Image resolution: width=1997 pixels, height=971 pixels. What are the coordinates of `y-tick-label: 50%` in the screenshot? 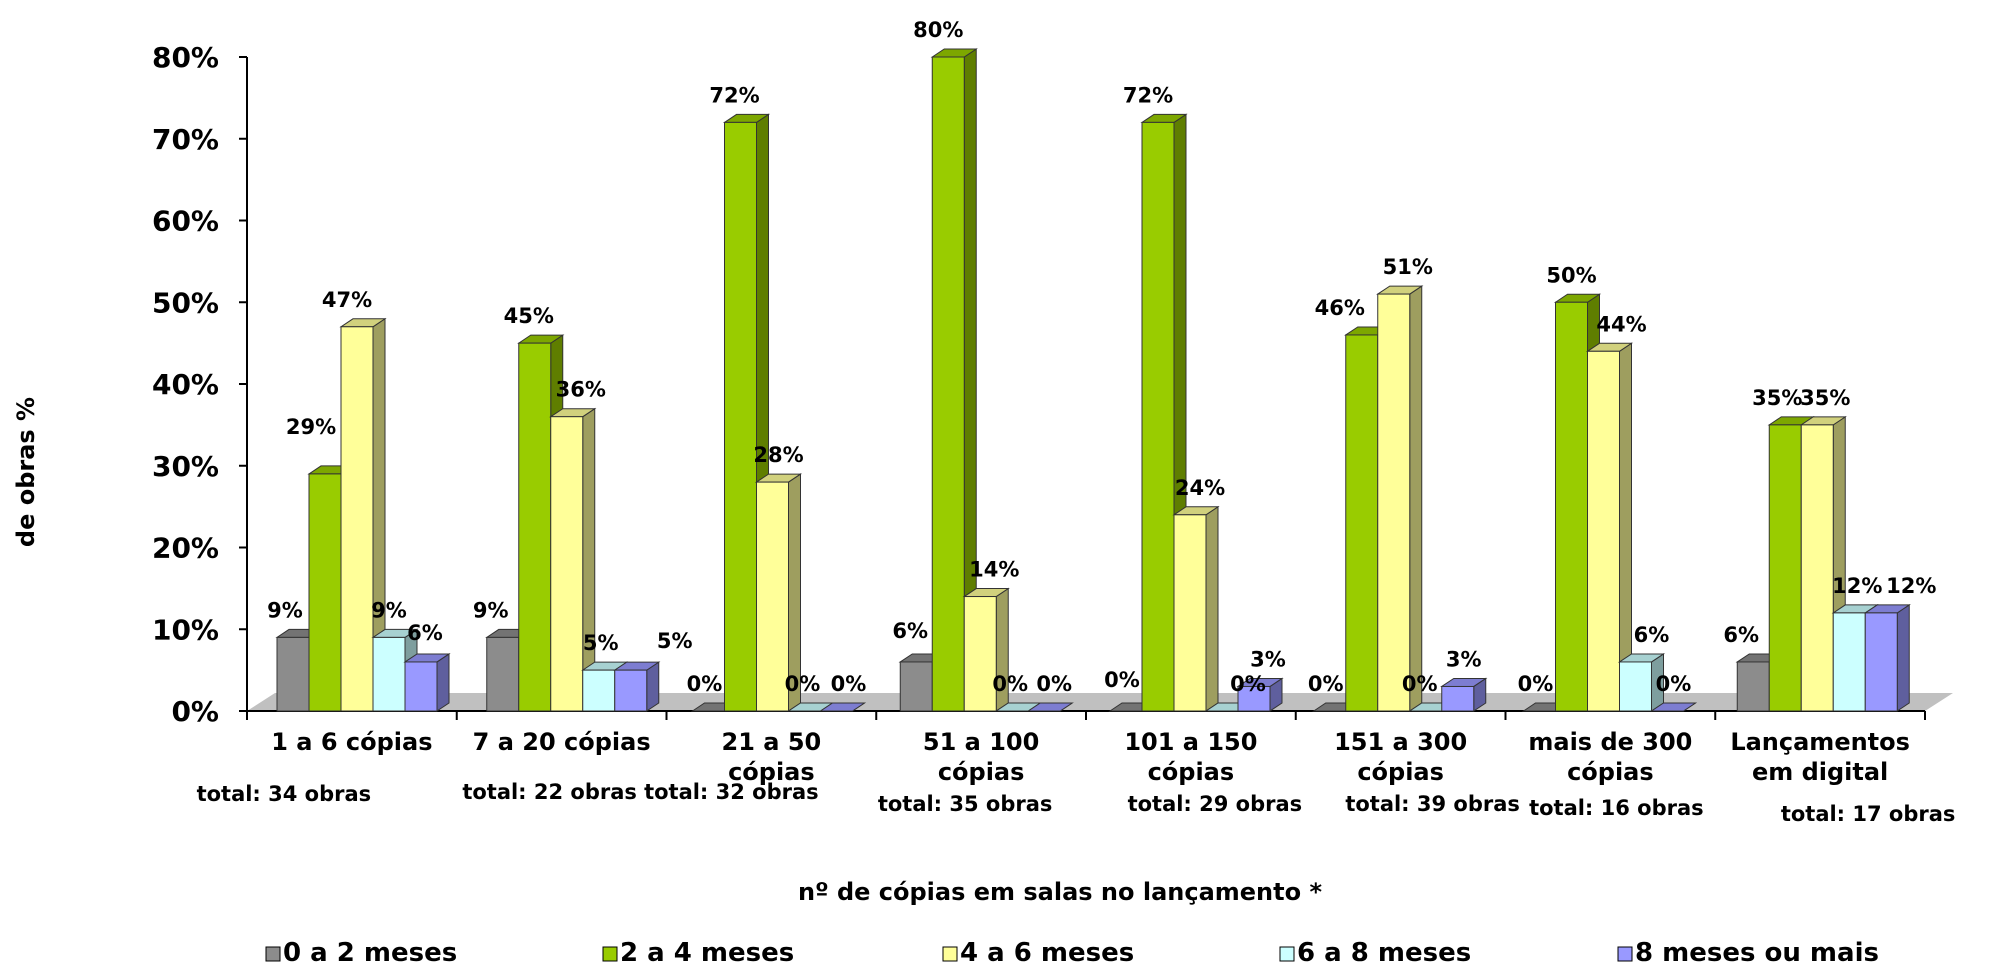 It's located at (185, 302).